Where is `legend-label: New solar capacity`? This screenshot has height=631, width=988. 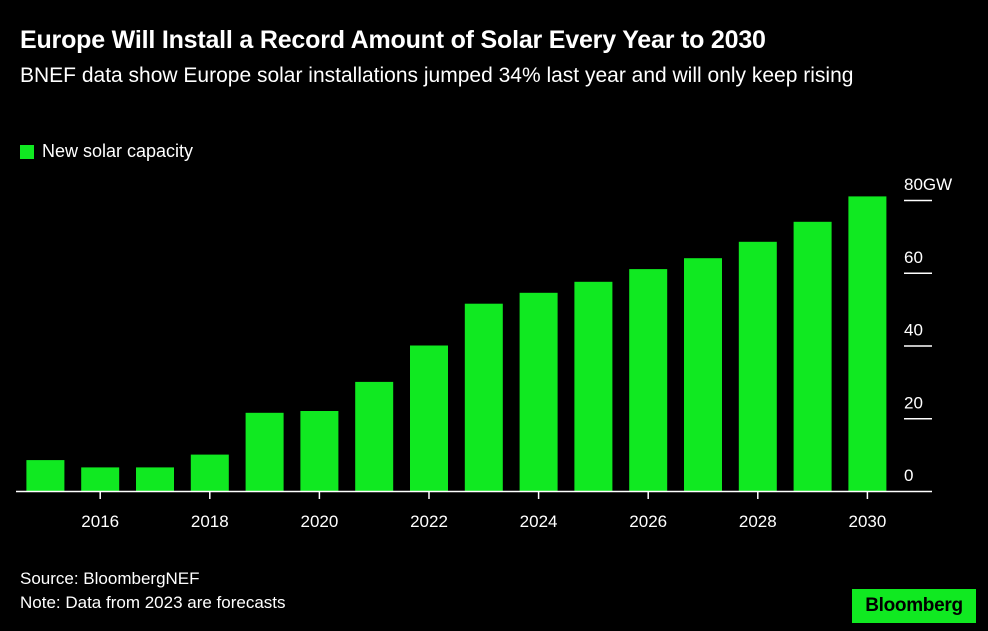
legend-label: New solar capacity is located at coordinates (118, 151).